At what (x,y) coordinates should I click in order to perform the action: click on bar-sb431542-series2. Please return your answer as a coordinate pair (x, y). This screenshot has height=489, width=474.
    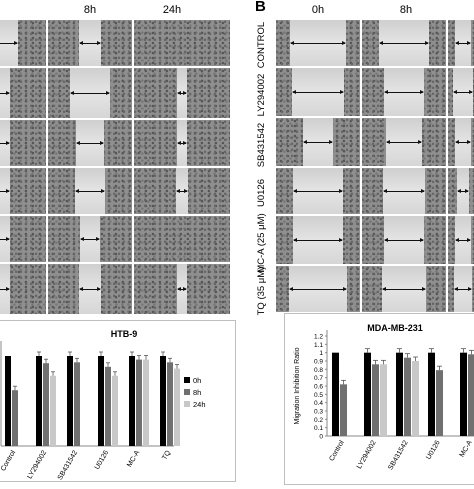
    Looking at the image, I should click on (77, 404).